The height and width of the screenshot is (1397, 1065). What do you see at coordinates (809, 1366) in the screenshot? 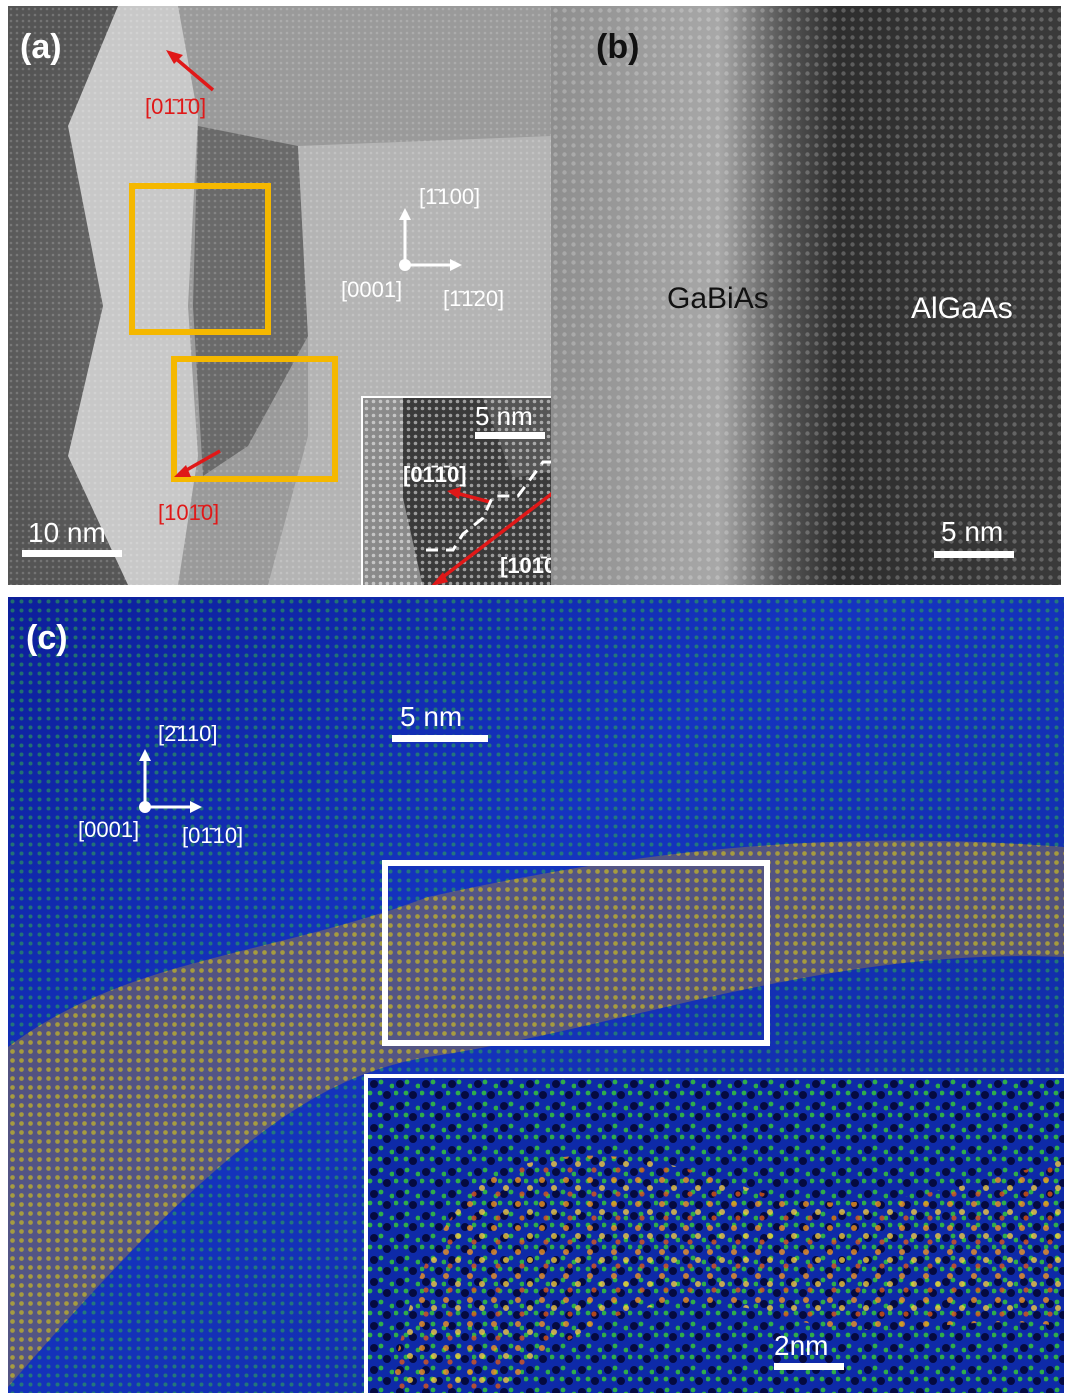
I see `inset-c-scale-bar` at bounding box center [809, 1366].